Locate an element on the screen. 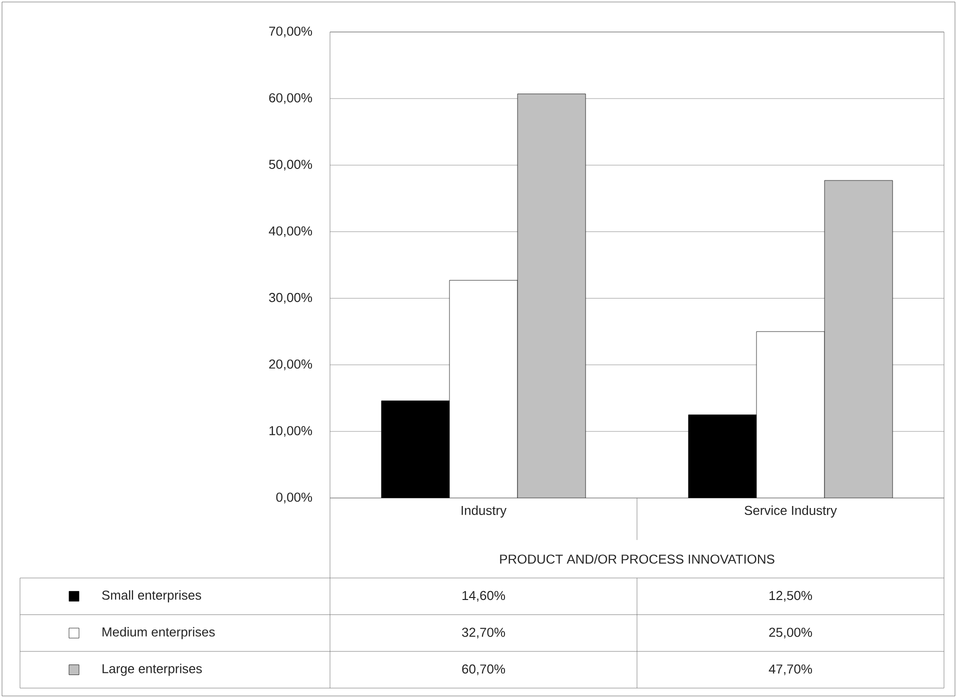  y-tick-label: 70,00% is located at coordinates (290, 32).